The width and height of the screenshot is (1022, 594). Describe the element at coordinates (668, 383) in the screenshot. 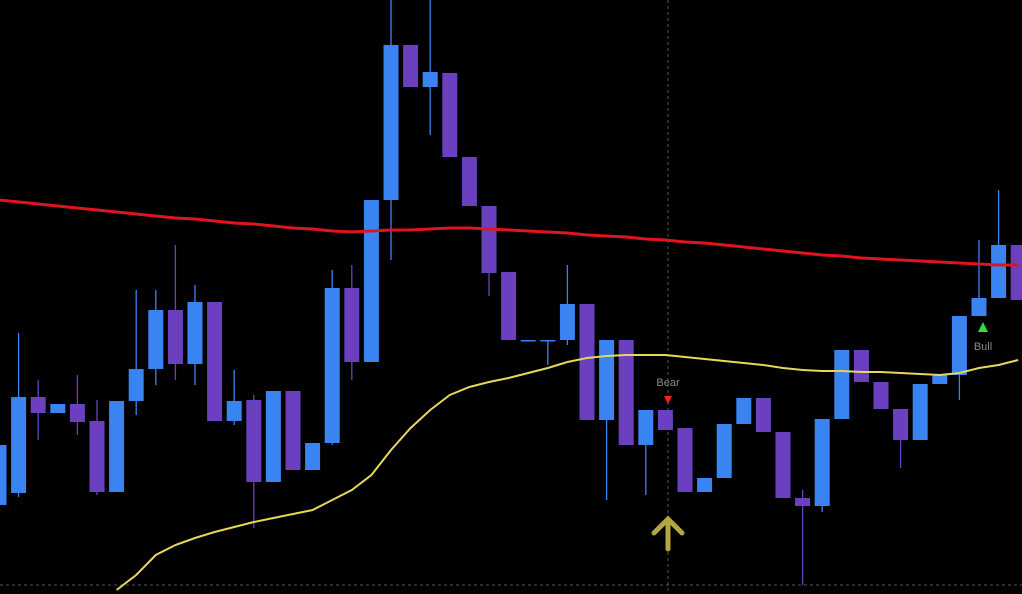

I see `signal-label: Bear` at that location.